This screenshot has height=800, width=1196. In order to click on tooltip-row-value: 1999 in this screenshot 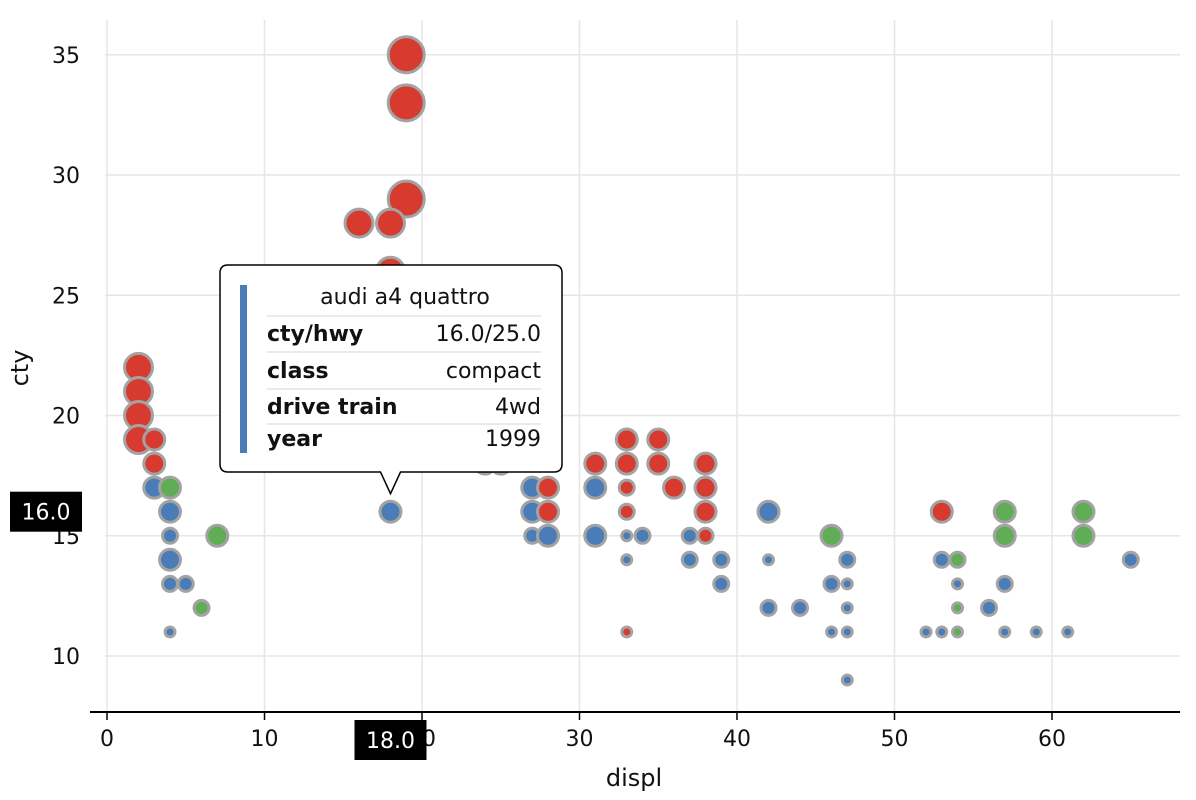, I will do `click(513, 439)`.